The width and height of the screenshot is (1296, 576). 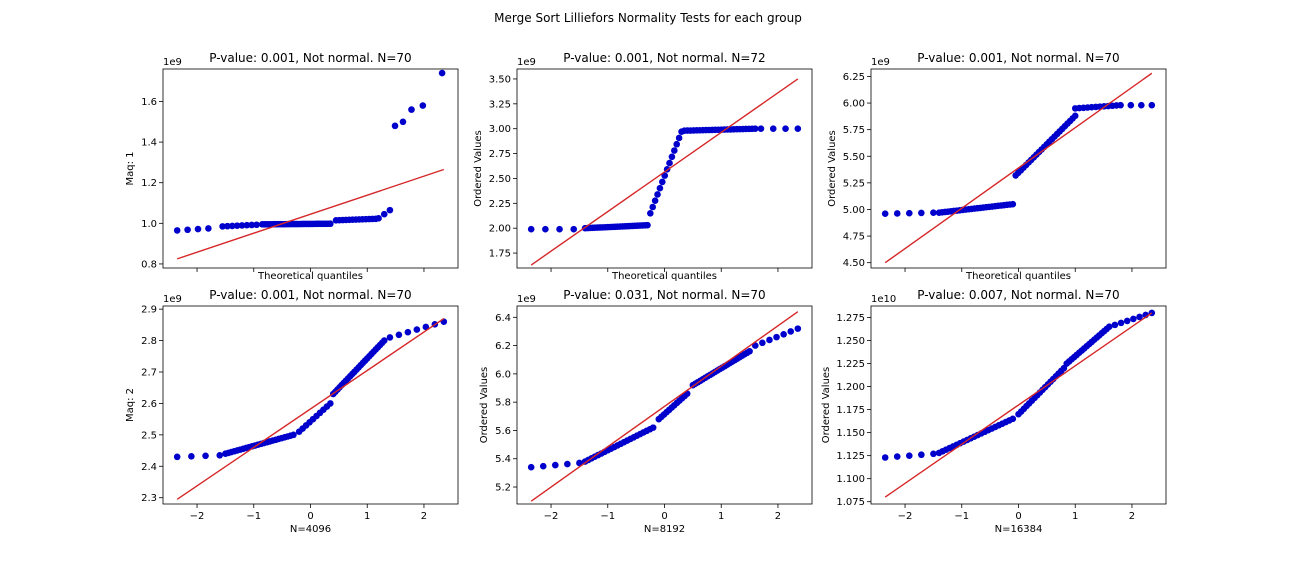 What do you see at coordinates (850, 479) in the screenshot?
I see `y-tick-label: 1.100` at bounding box center [850, 479].